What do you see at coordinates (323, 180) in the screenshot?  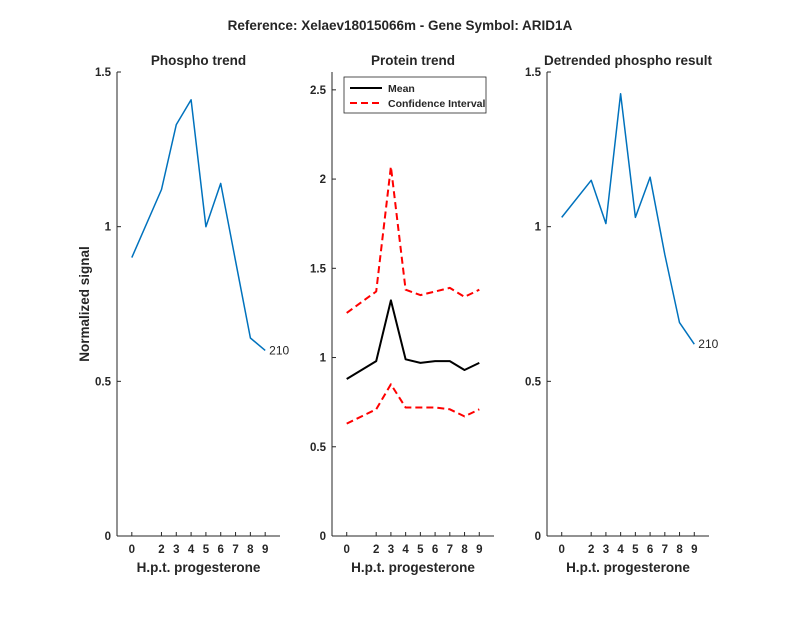 I see `y-tick-label: 2` at bounding box center [323, 180].